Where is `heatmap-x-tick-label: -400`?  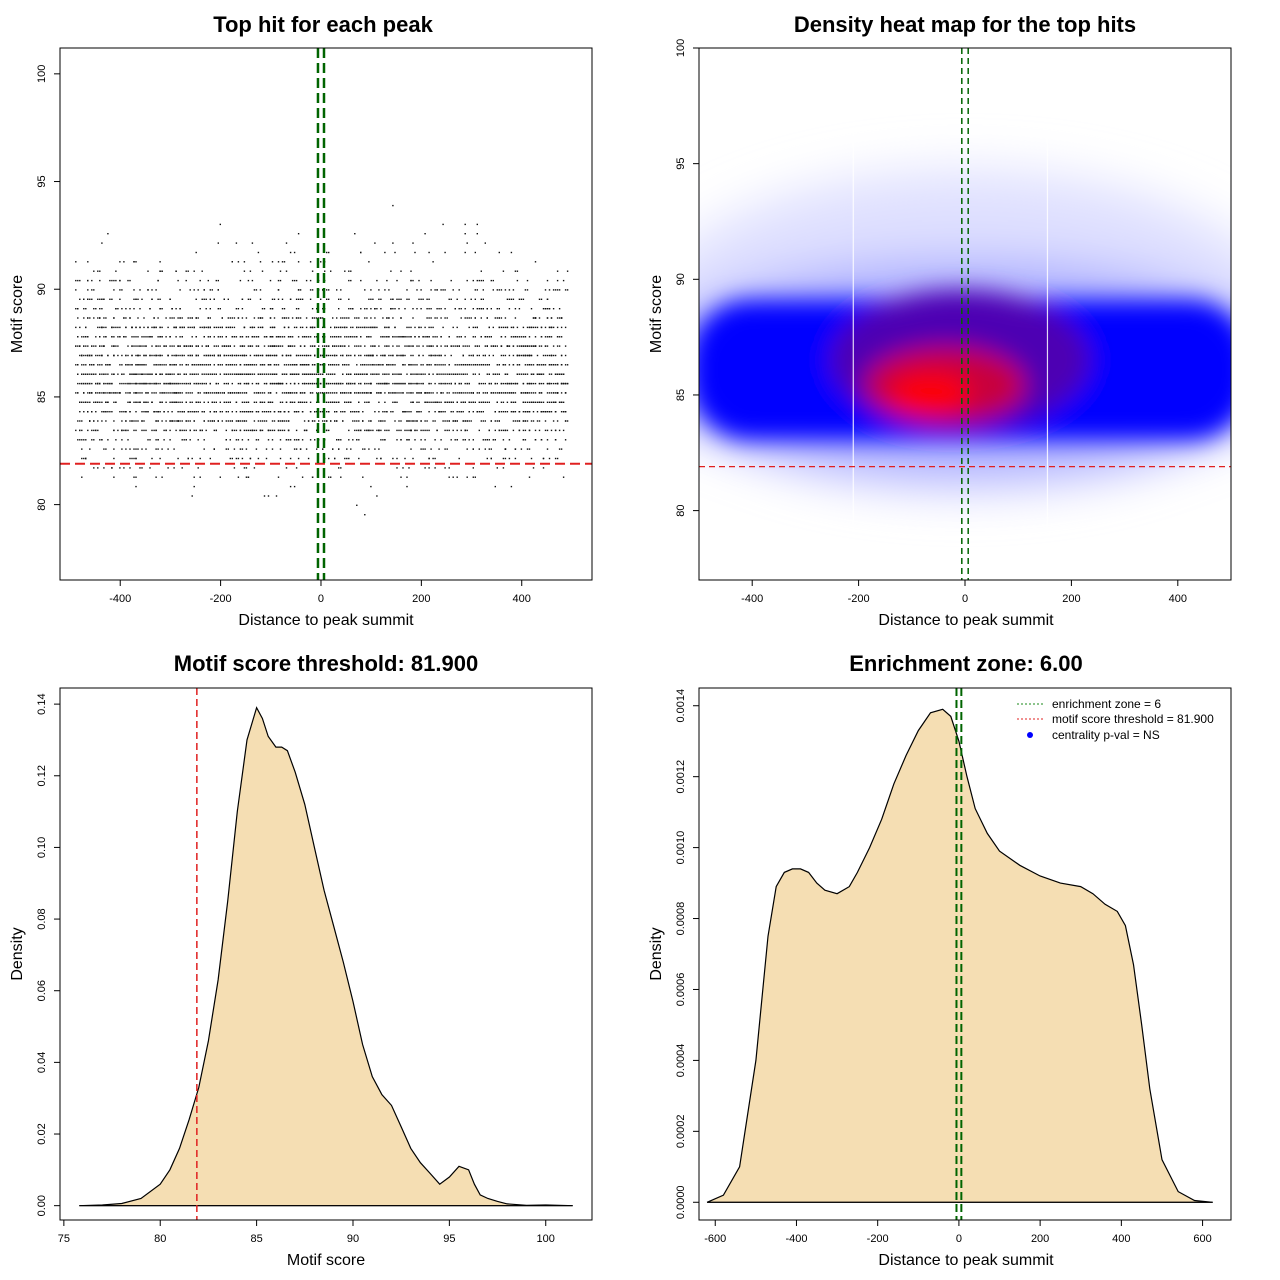 heatmap-x-tick-label: -400 is located at coordinates (752, 599).